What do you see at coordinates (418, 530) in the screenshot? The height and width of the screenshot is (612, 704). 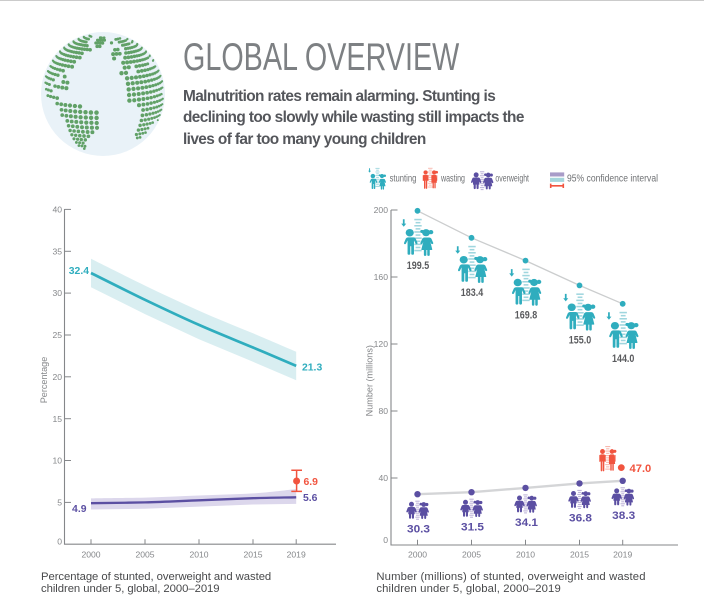 I see `svg-text: 30.3` at bounding box center [418, 530].